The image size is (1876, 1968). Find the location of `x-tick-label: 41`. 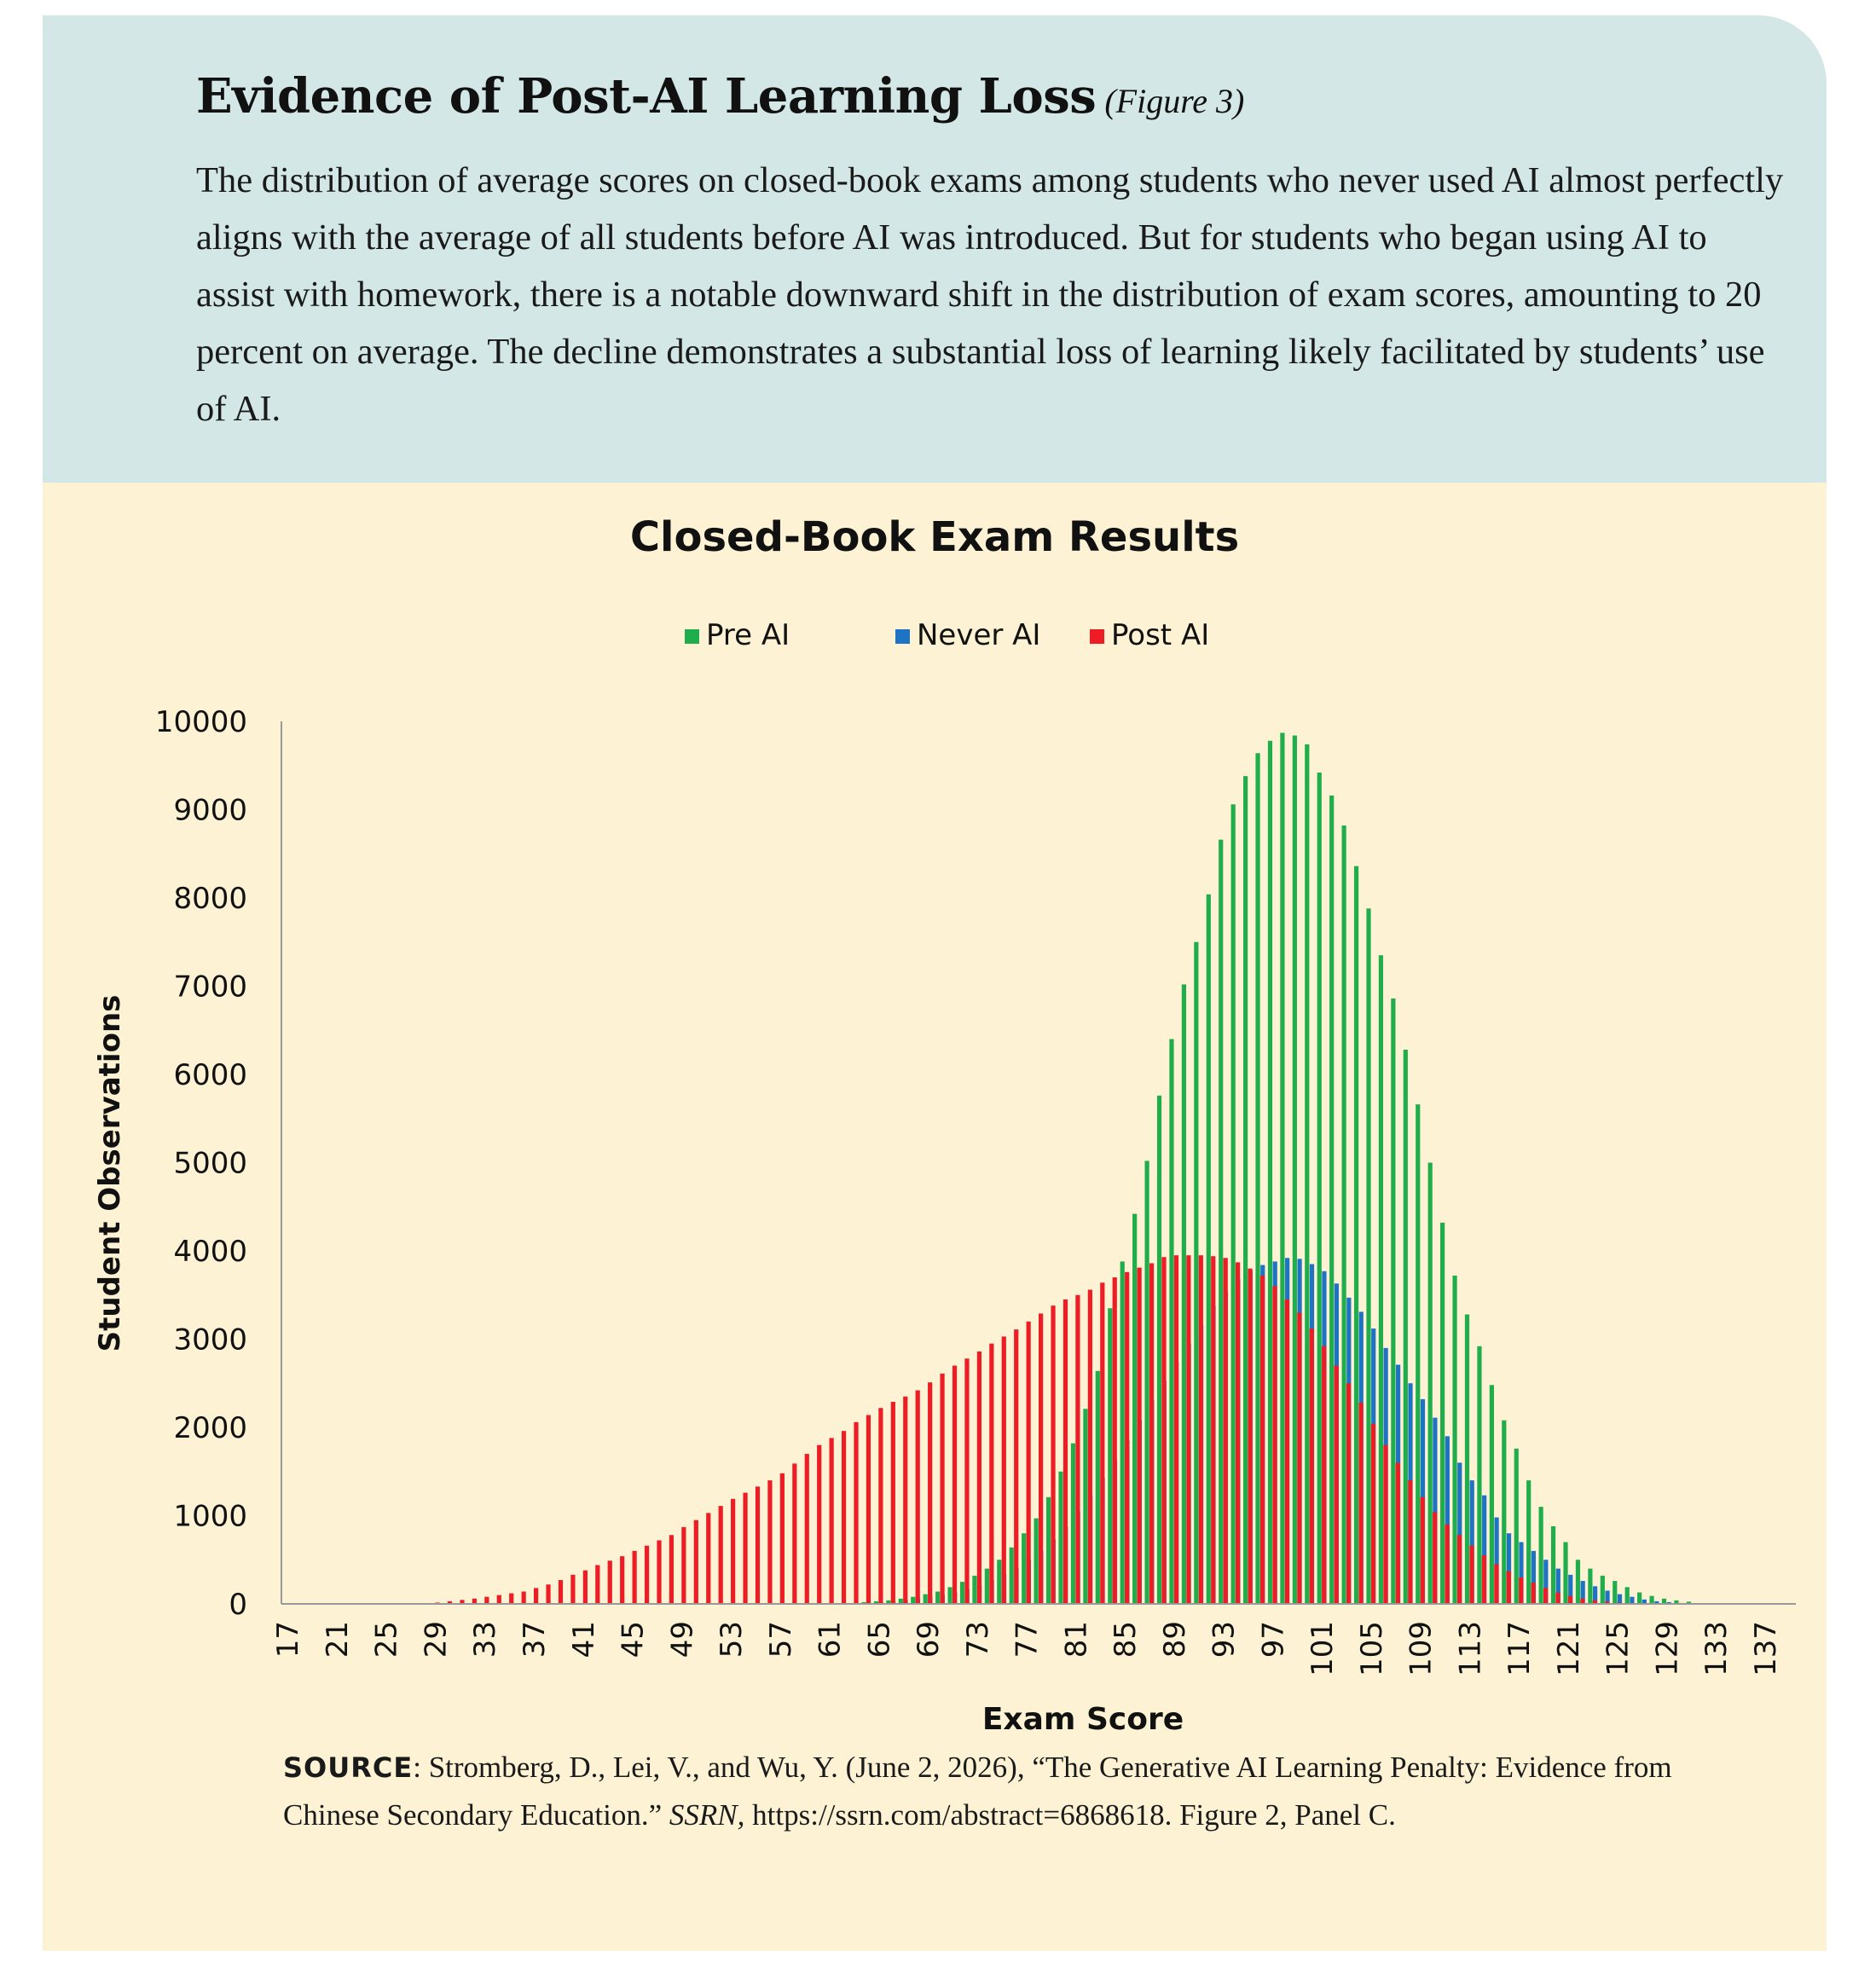

x-tick-label: 41 is located at coordinates (584, 1640).